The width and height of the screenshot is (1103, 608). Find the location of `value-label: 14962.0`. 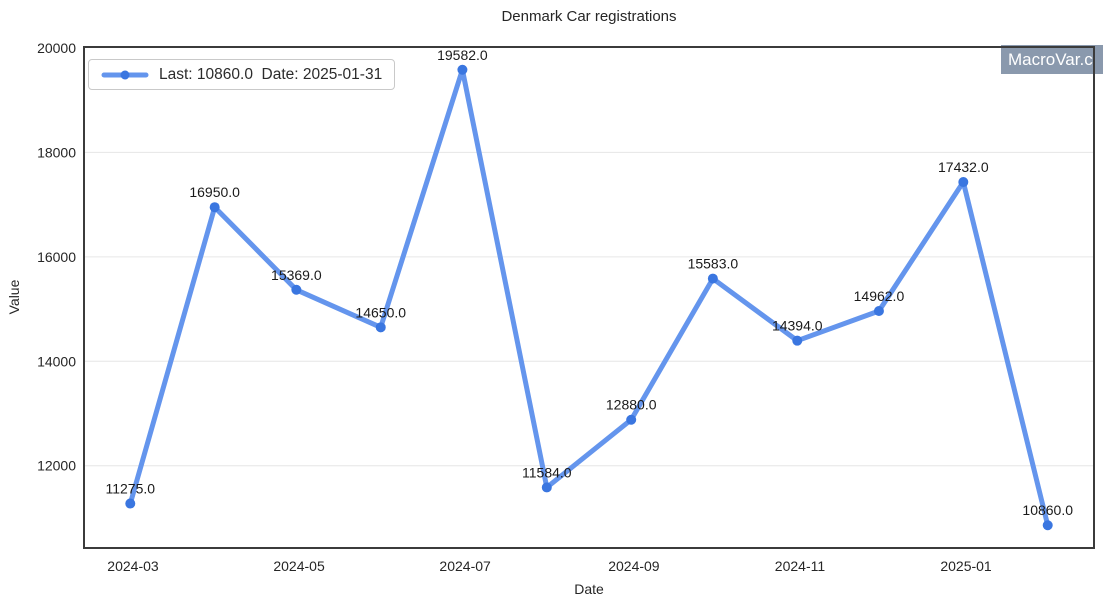

value-label: 14962.0 is located at coordinates (879, 296).